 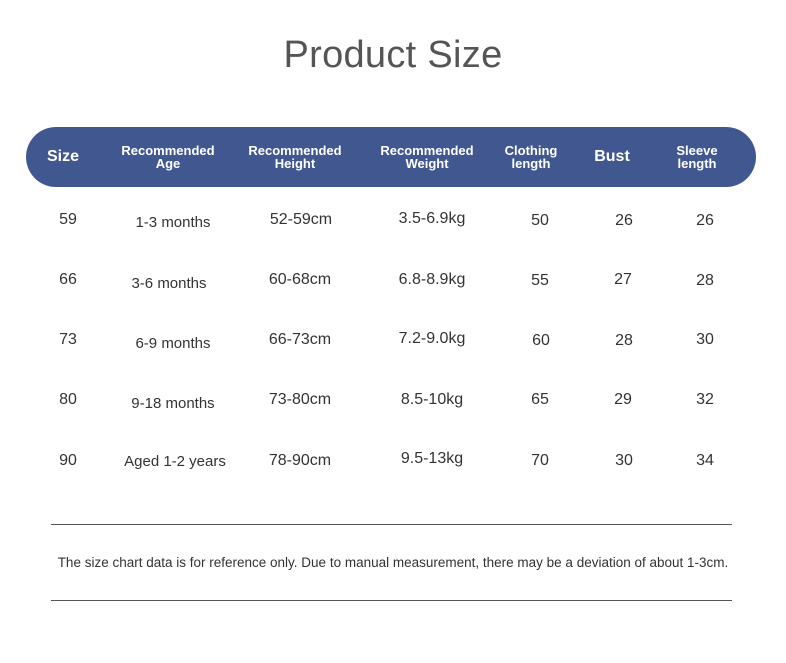 I want to click on cell-size: 59, so click(x=68, y=219).